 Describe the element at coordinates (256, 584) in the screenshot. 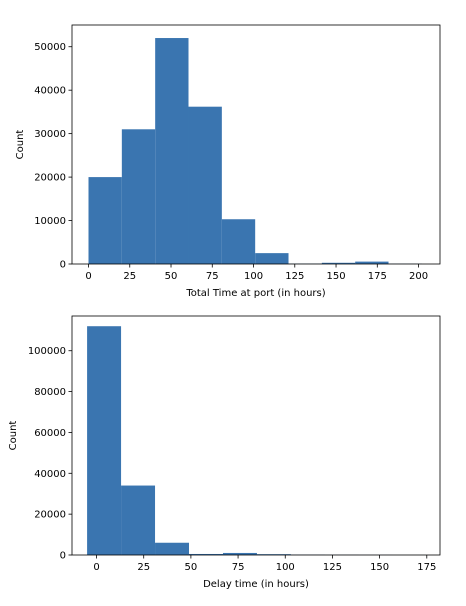

I see `x-axis-label: Delay time (in hours)` at that location.